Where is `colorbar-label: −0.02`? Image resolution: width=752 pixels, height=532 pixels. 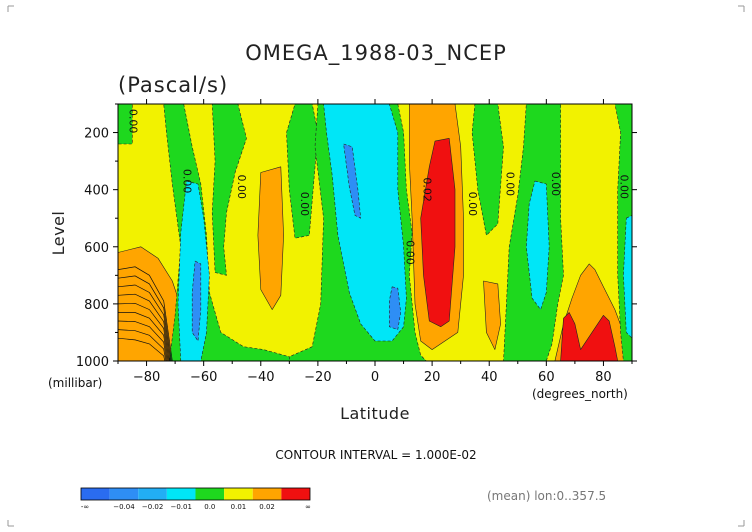
colorbar-label: −0.02 is located at coordinates (152, 507).